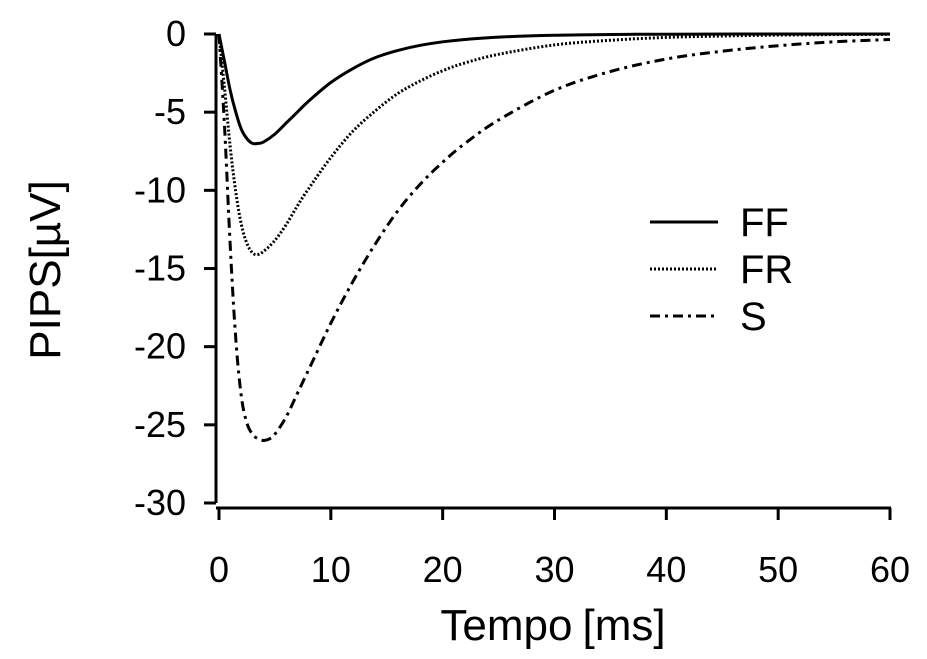 This screenshot has width=927, height=659. Describe the element at coordinates (890, 569) in the screenshot. I see `x-tick-label: 60` at that location.